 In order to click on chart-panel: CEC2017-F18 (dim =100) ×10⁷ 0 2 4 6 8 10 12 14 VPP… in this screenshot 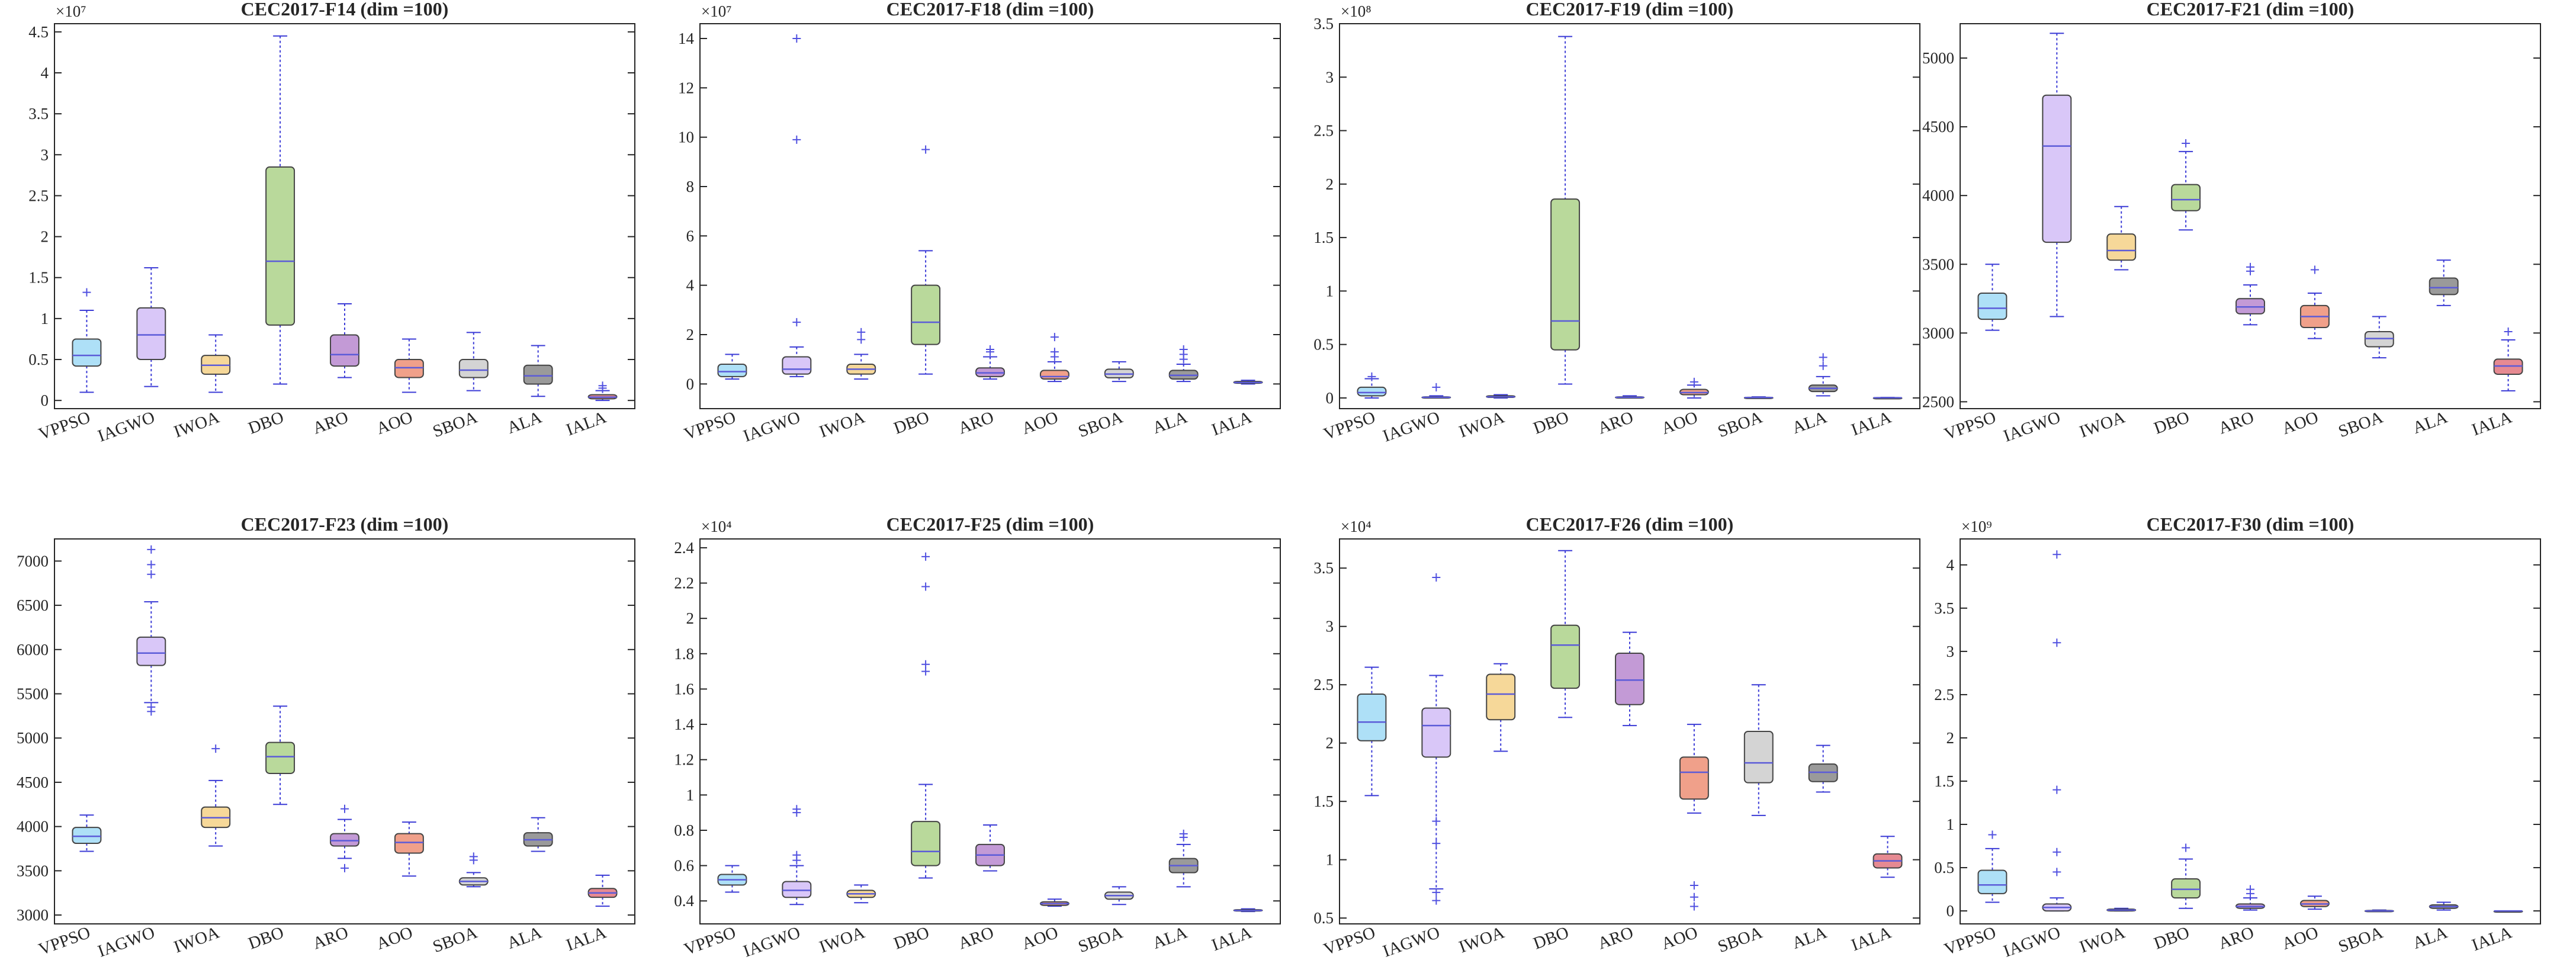, I will do `click(979, 223)`.